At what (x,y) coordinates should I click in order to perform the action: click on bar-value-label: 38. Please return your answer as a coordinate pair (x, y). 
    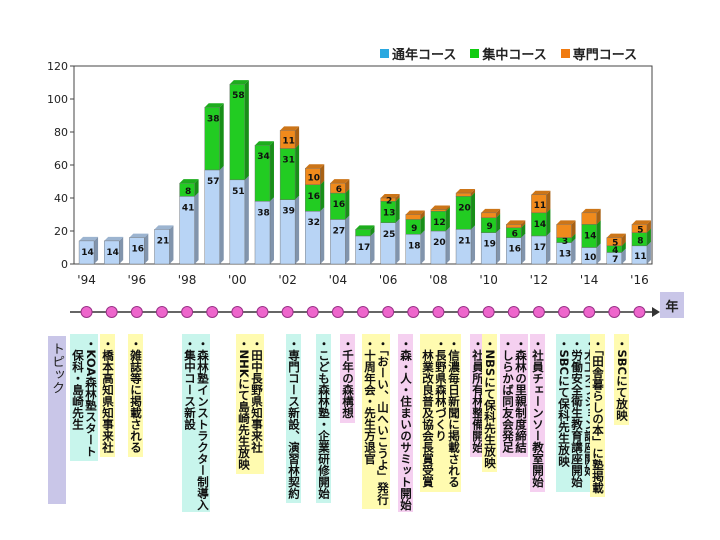
    Looking at the image, I should click on (263, 213).